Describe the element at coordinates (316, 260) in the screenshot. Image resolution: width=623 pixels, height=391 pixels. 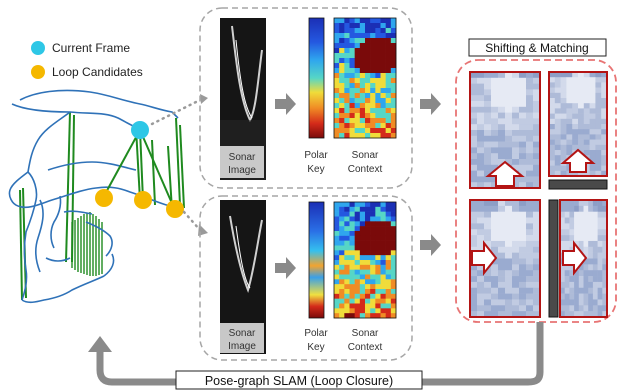
I see `bottom-polar-key` at that location.